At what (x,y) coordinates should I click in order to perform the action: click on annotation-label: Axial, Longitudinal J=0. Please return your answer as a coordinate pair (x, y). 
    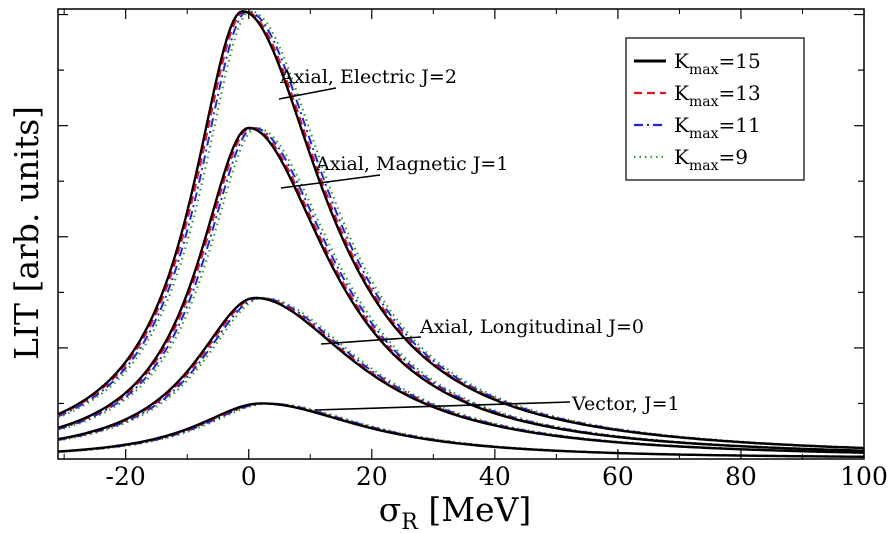
    Looking at the image, I should click on (531, 327).